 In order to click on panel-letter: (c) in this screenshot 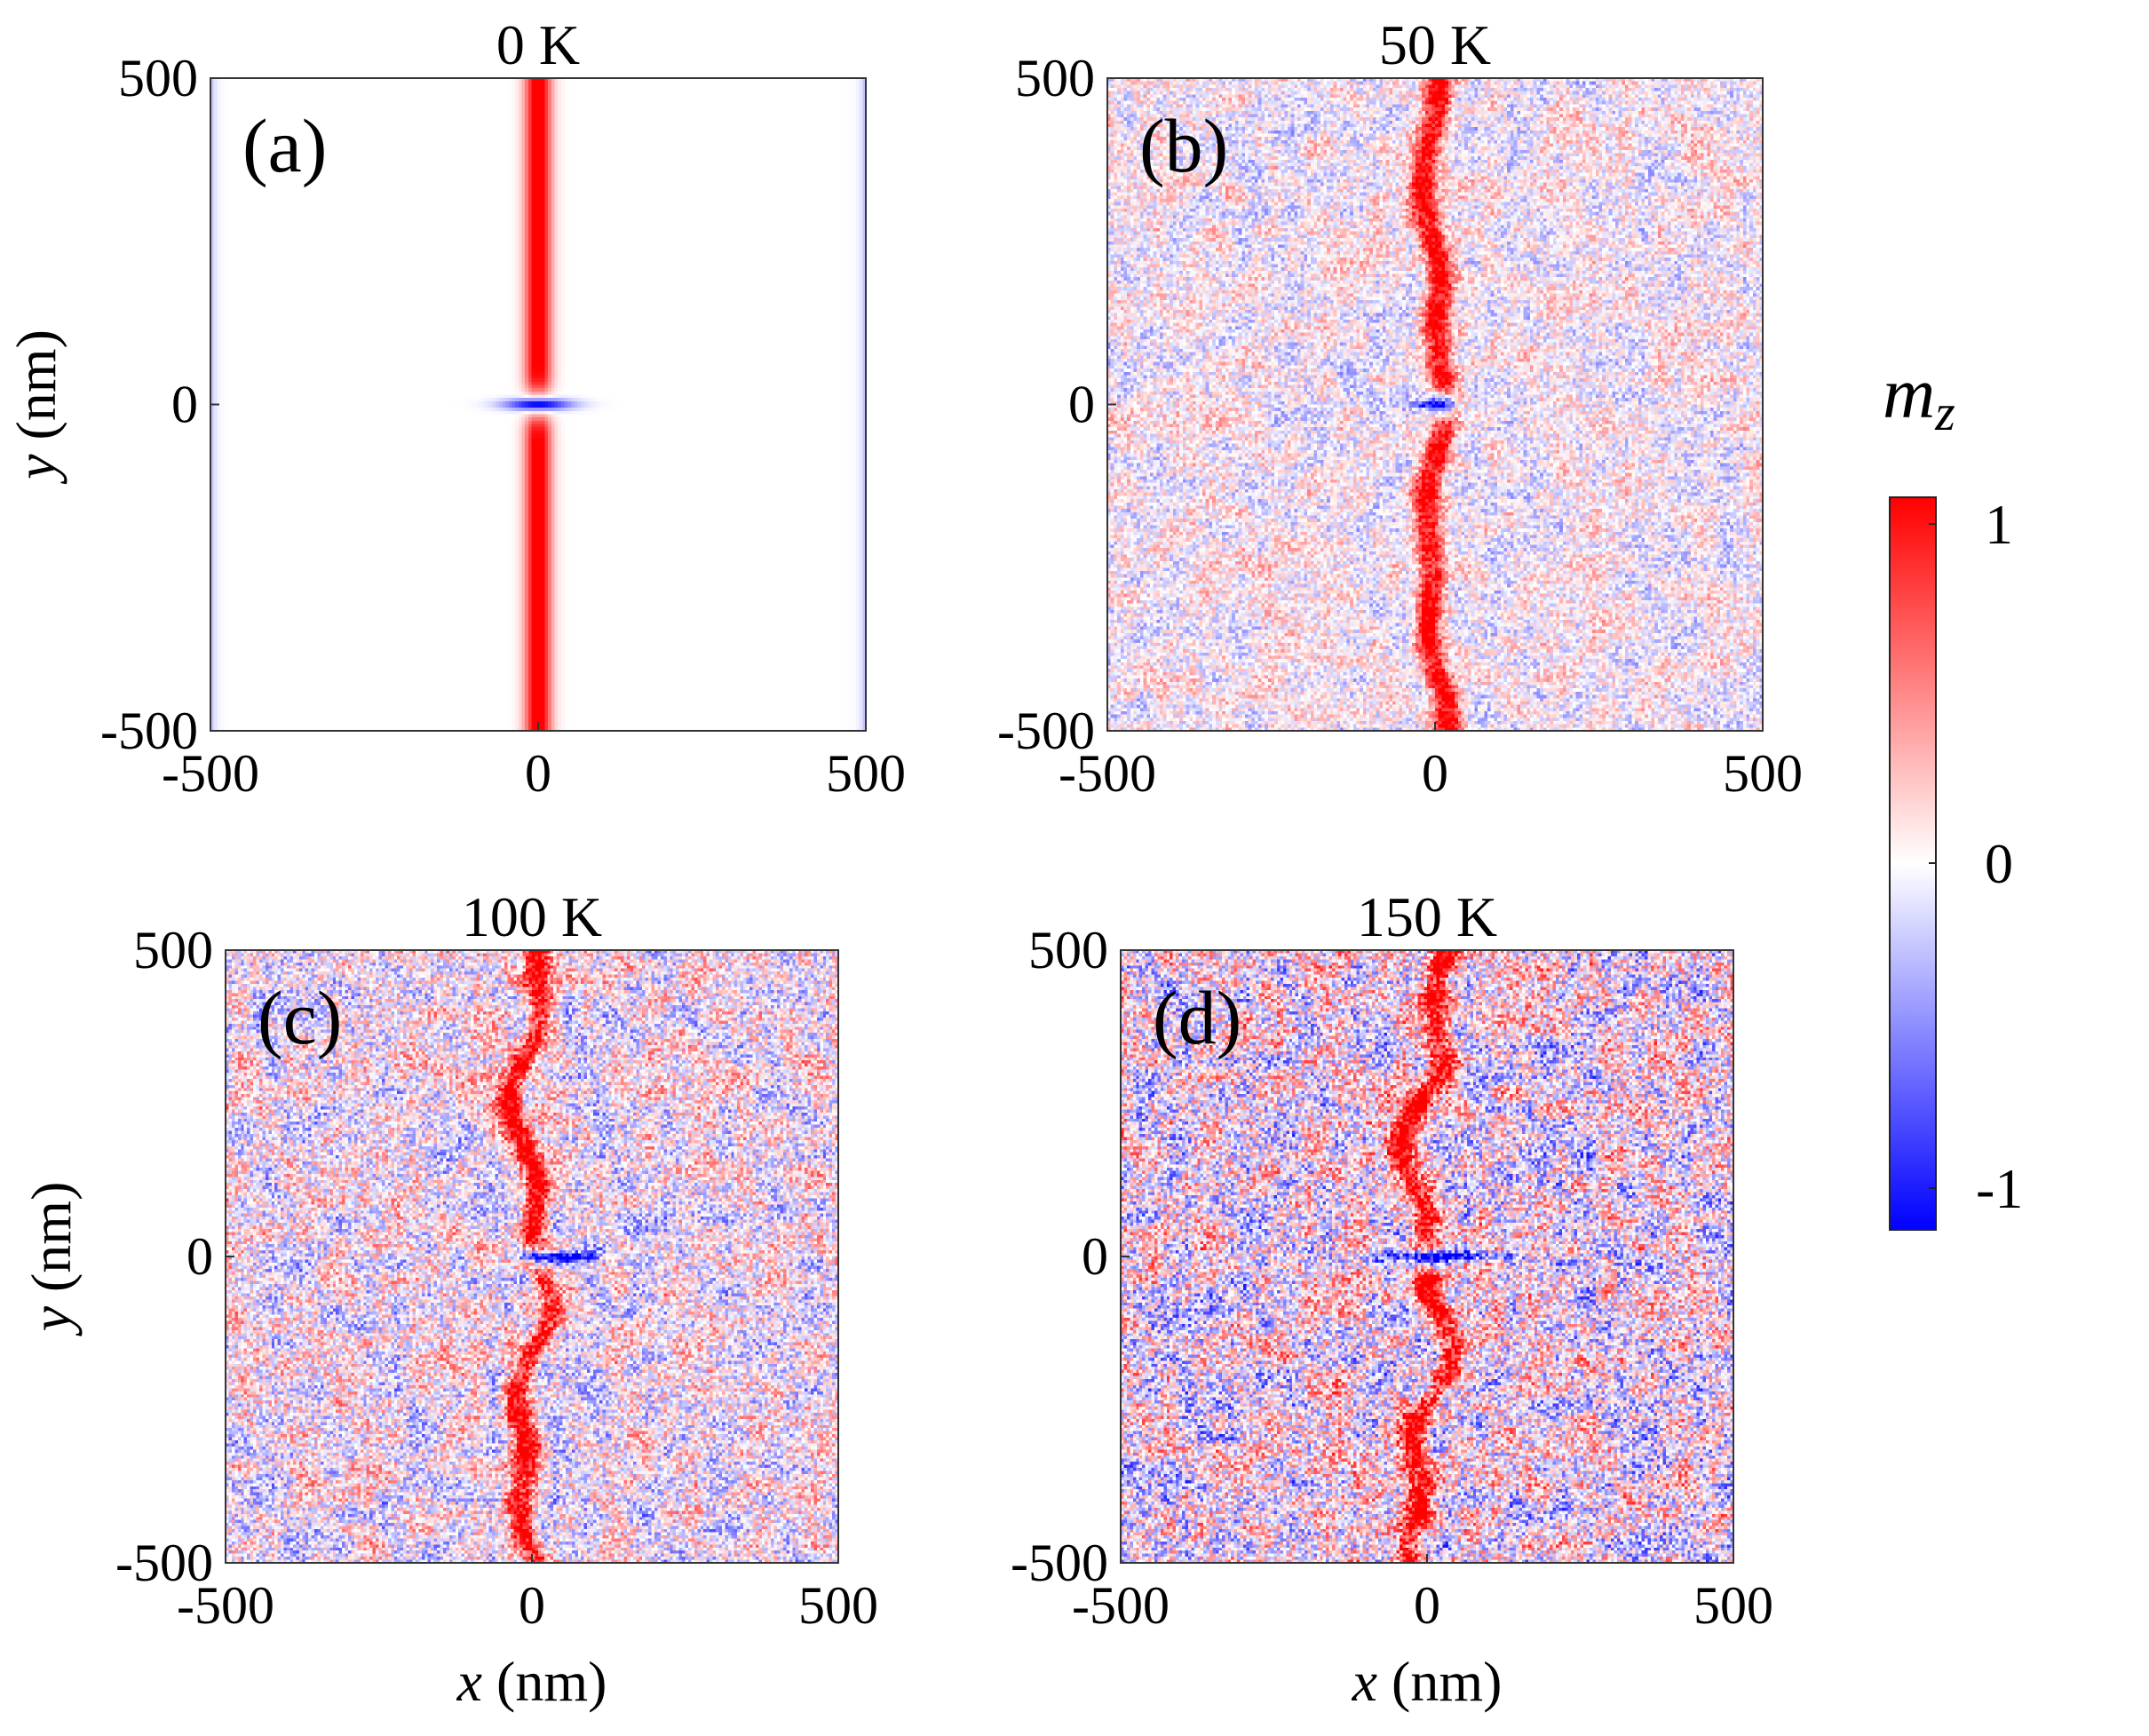, I will do `click(300, 1017)`.